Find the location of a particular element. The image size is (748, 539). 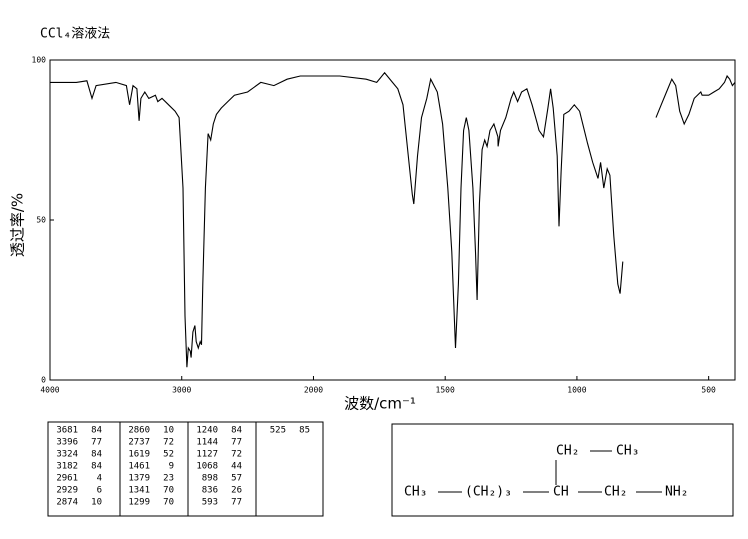

structure-group: NH₂ is located at coordinates (676, 492).